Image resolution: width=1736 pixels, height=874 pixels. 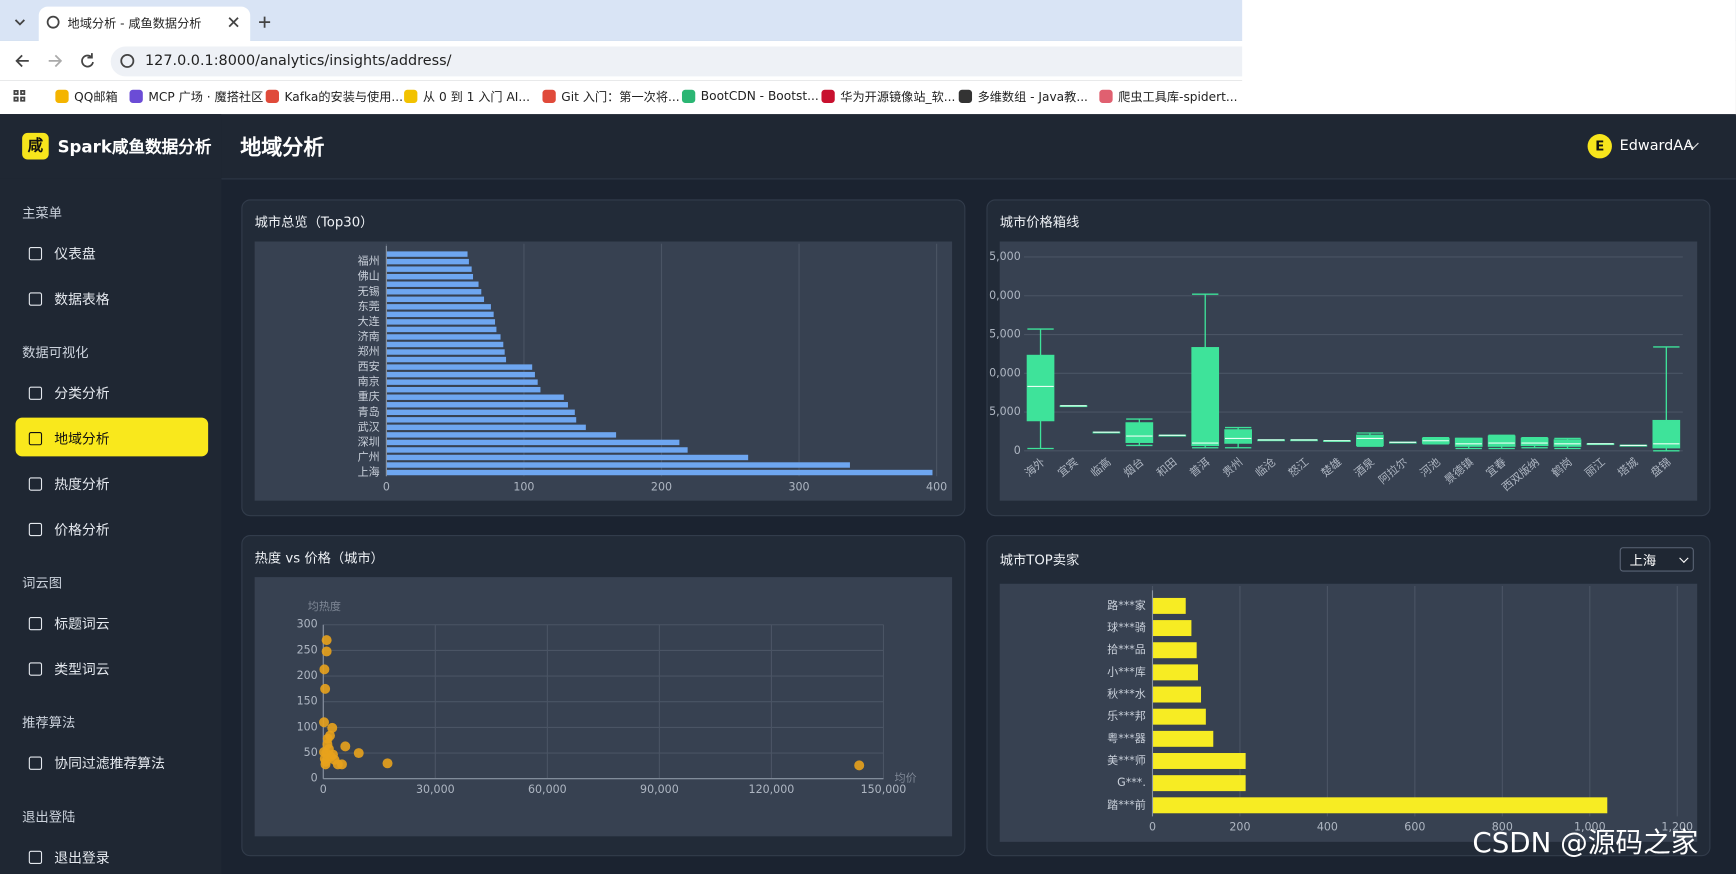 What do you see at coordinates (369, 456) in the screenshot?
I see `y-tick-label: 广州` at bounding box center [369, 456].